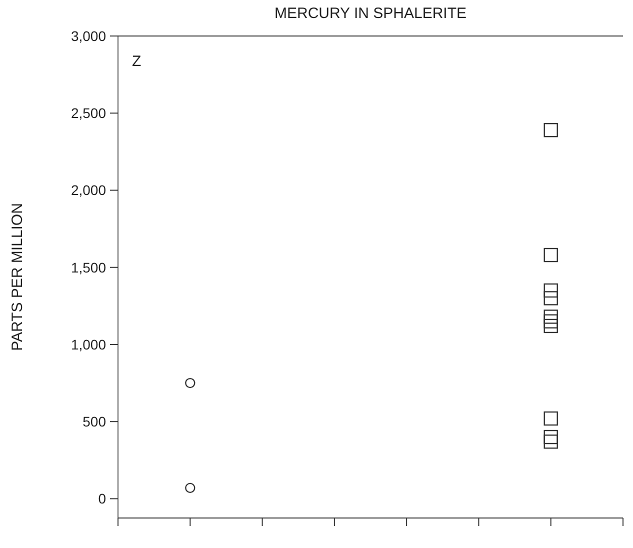 The width and height of the screenshot is (633, 548). Describe the element at coordinates (94, 422) in the screenshot. I see `y-tick-label: 500` at that location.